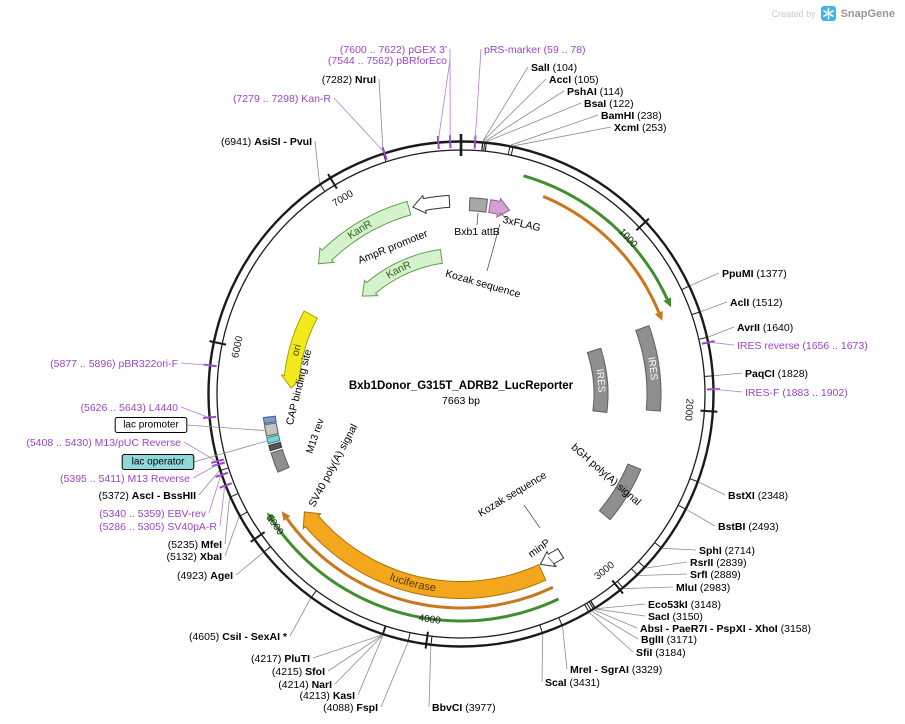 The image size is (905, 724). I want to click on enzyme-site-sphi: SphI (2714), so click(704, 549).